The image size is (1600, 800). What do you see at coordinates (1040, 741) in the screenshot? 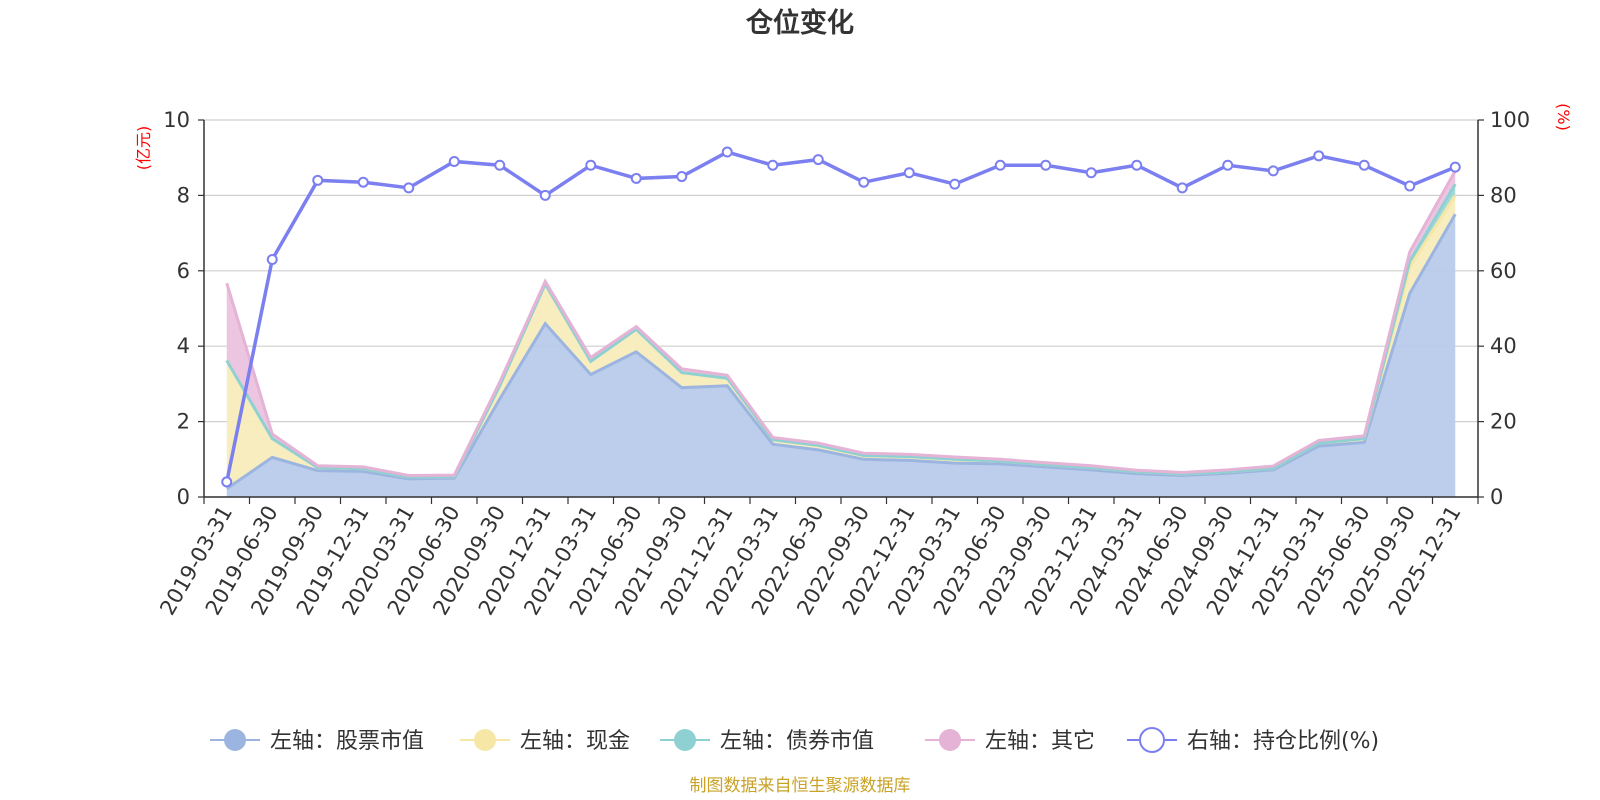
I see `legend-label: 左轴：其它` at bounding box center [1040, 741].